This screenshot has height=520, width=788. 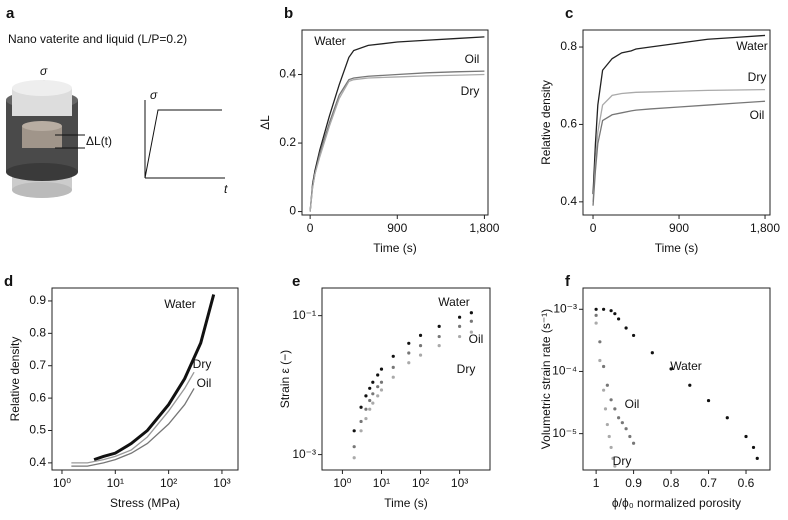 I want to click on y-axis-label: Volumetric strain rate (s⁻¹), so click(x=546, y=379).